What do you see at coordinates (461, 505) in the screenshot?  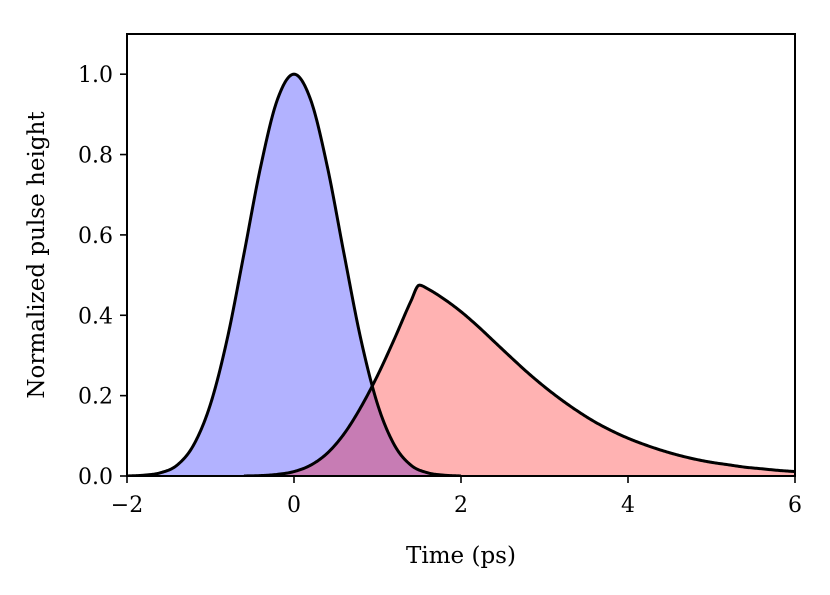 I see `x-tick-label: 2` at bounding box center [461, 505].